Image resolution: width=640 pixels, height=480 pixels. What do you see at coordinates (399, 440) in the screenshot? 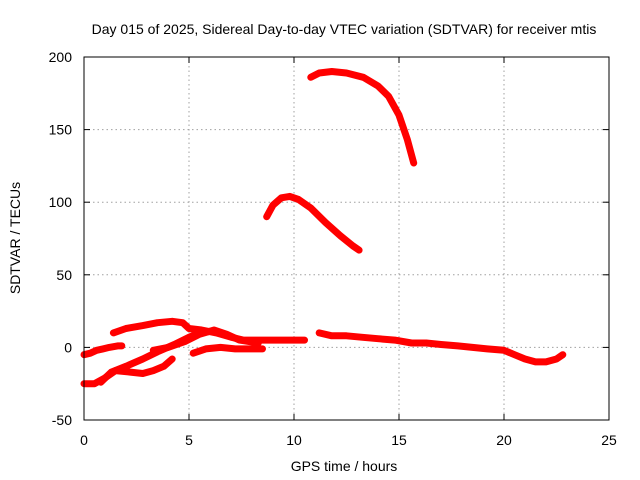
I see `x-tick-label: 15` at bounding box center [399, 440].